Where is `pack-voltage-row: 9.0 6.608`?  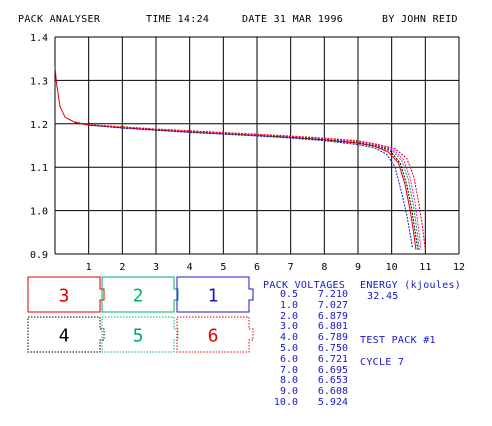
pack-voltage-row: 9.0 6.608 is located at coordinates (305, 392).